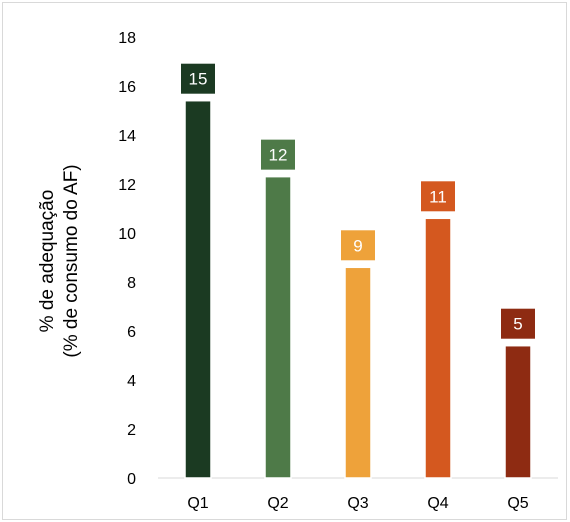 This screenshot has width=570, height=522. I want to click on data-label-q1: 15, so click(198, 79).